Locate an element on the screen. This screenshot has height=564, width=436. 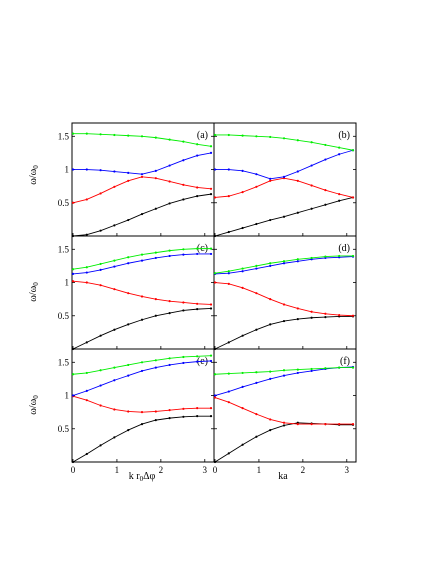
panel-e: 0.511.50 1 2 3(e) is located at coordinates (136, 411).